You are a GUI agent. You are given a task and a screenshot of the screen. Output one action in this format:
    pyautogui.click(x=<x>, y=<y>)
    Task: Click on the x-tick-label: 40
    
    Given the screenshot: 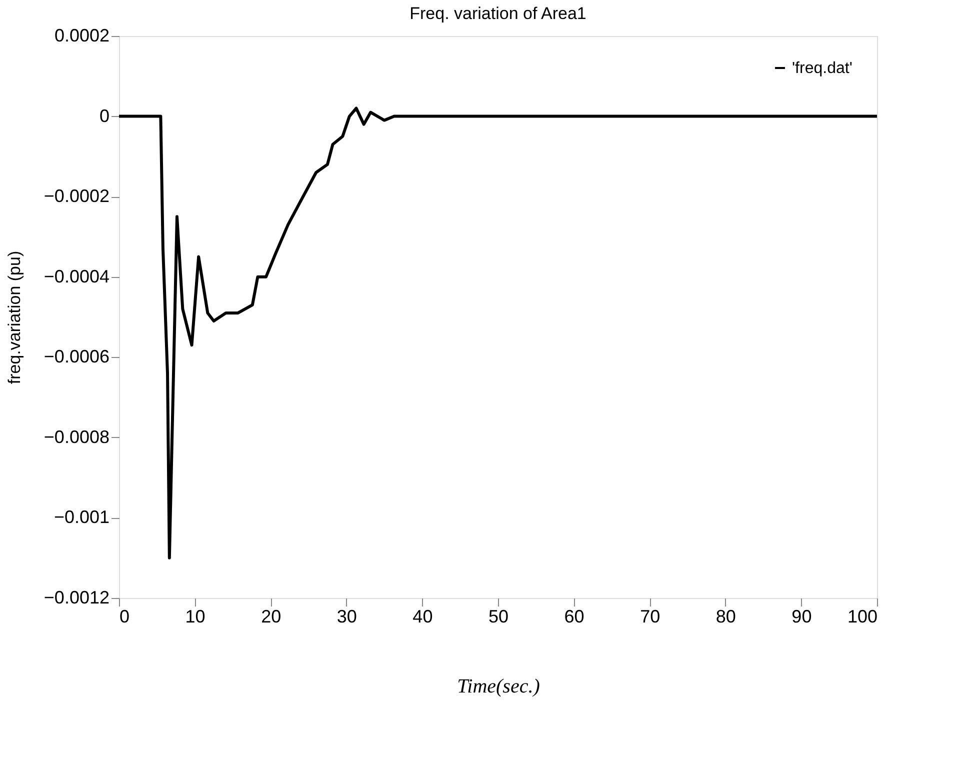 What is the action you would take?
    pyautogui.click(x=422, y=616)
    